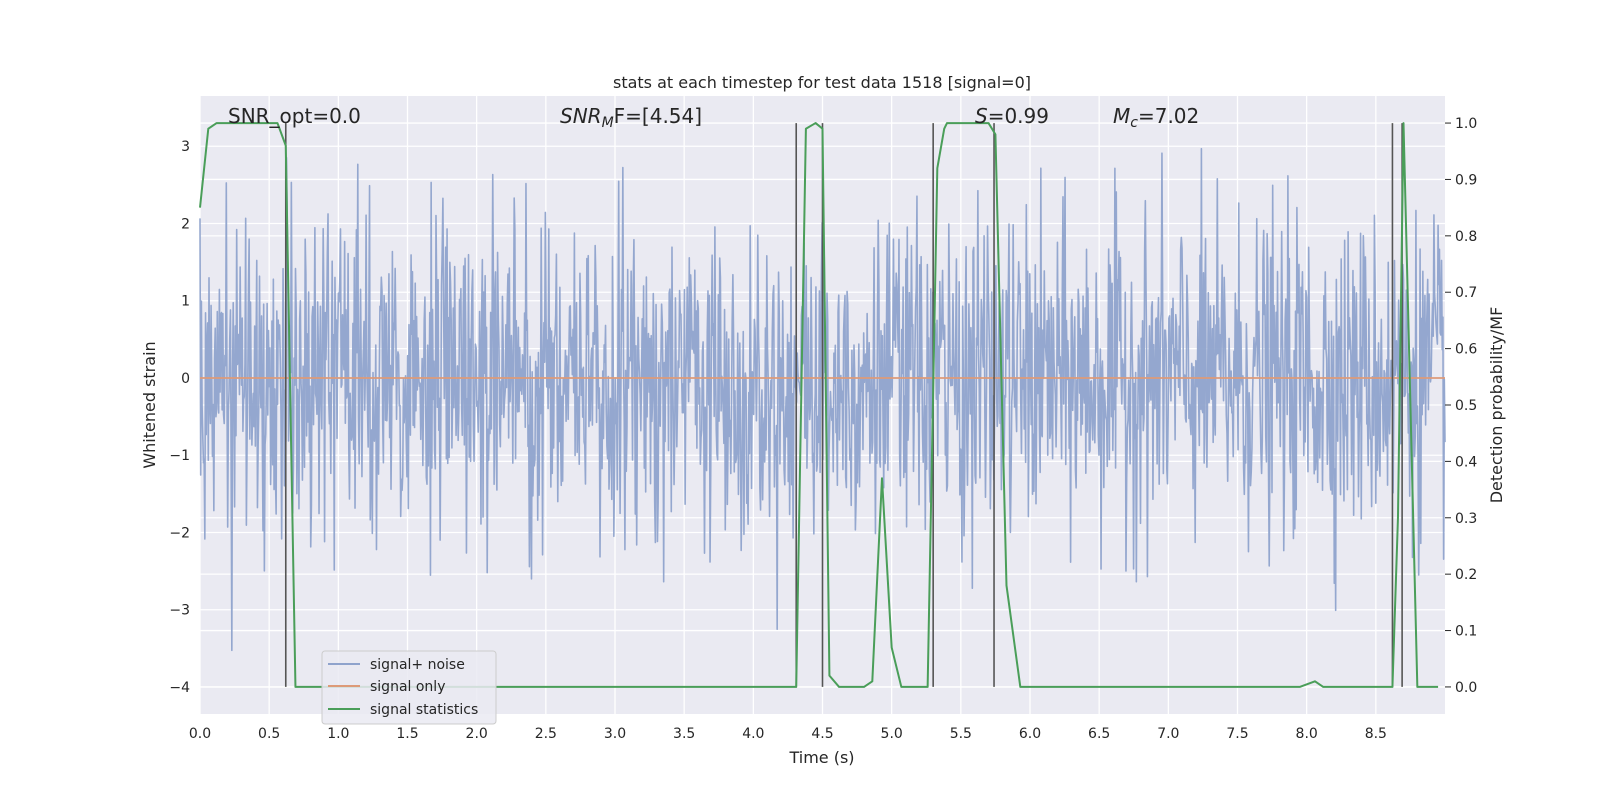  I want to click on y-right-tick-label: 0.5, so click(1466, 406).